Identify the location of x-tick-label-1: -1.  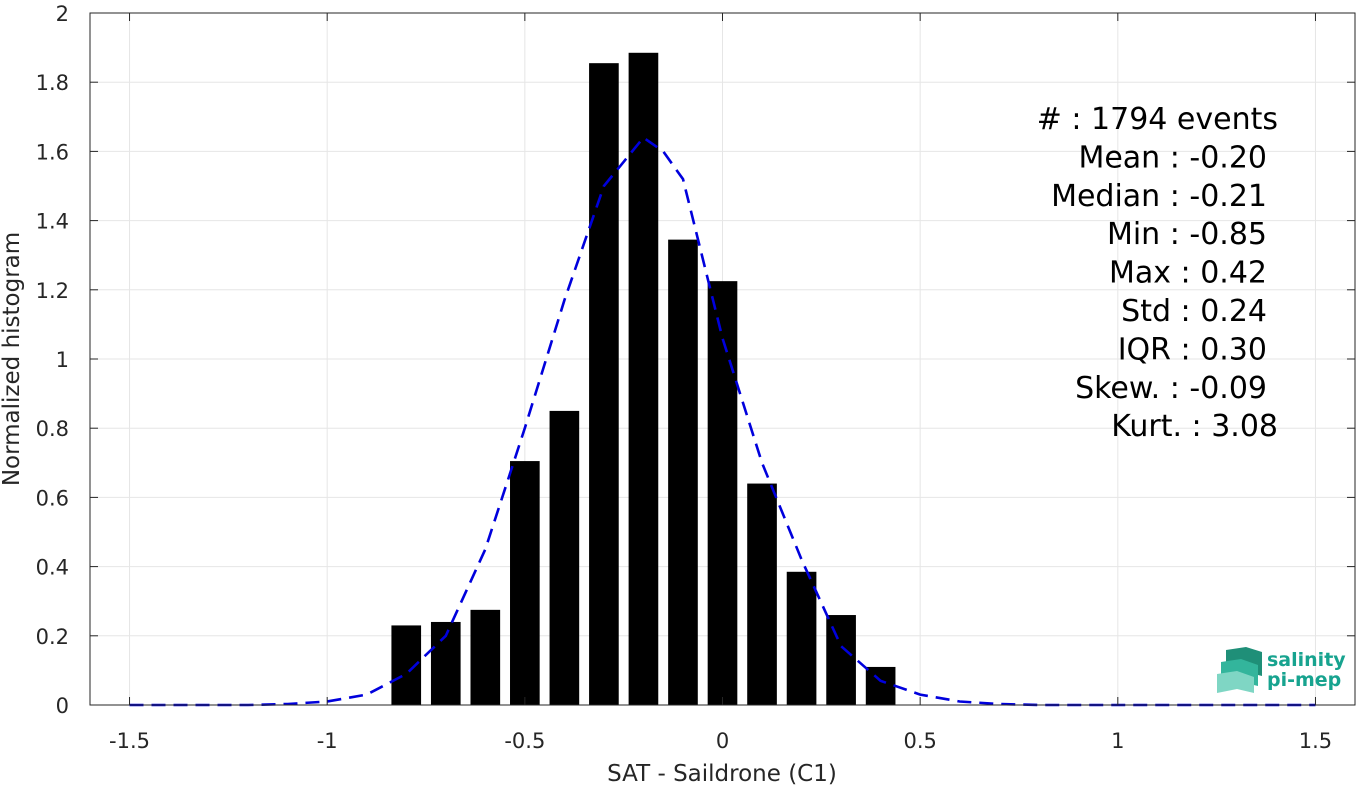
(327, 741).